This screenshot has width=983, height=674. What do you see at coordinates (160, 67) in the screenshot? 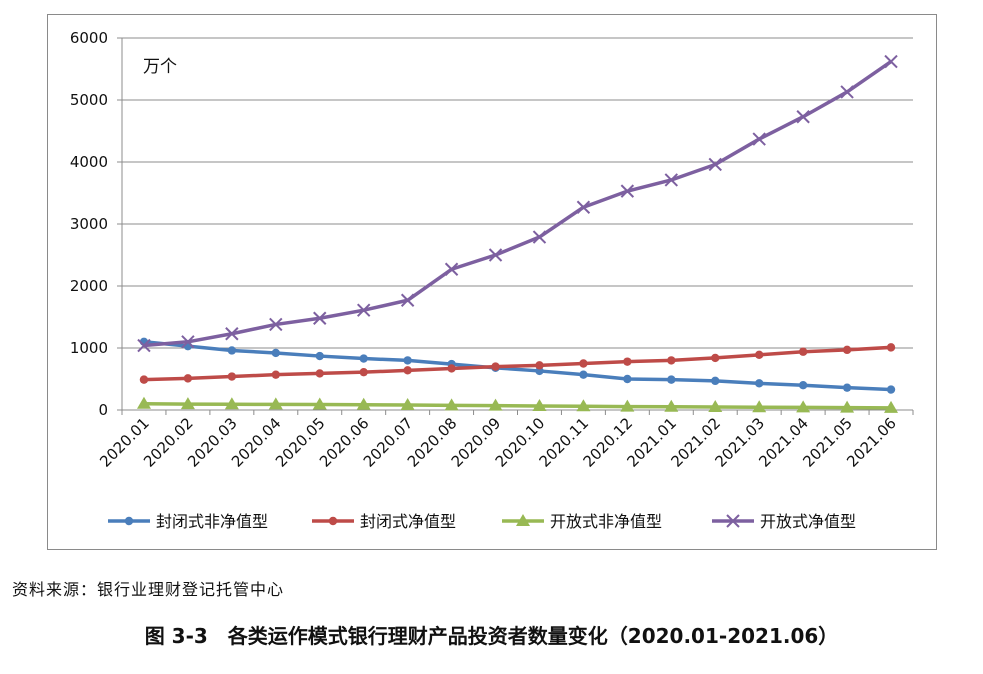
I see `y-unit-label: 万个` at bounding box center [160, 67].